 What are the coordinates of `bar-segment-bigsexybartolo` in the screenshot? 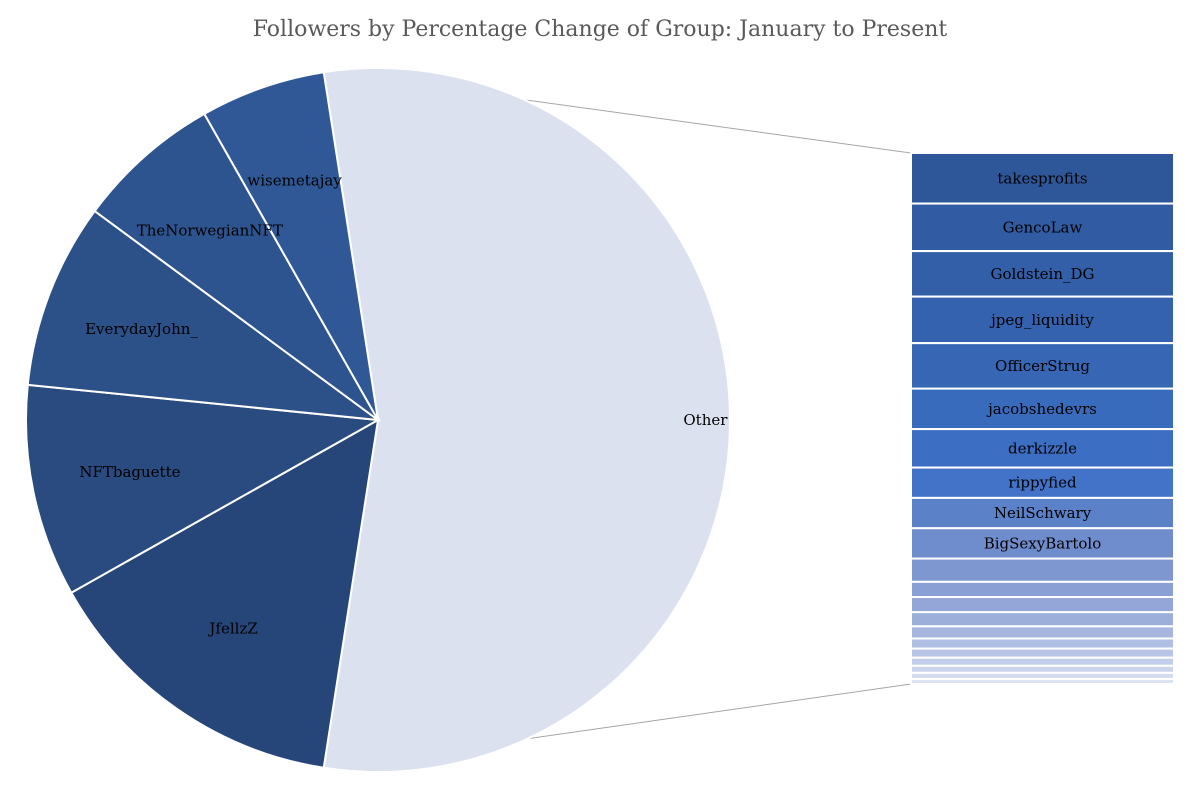 It's located at (1042, 543).